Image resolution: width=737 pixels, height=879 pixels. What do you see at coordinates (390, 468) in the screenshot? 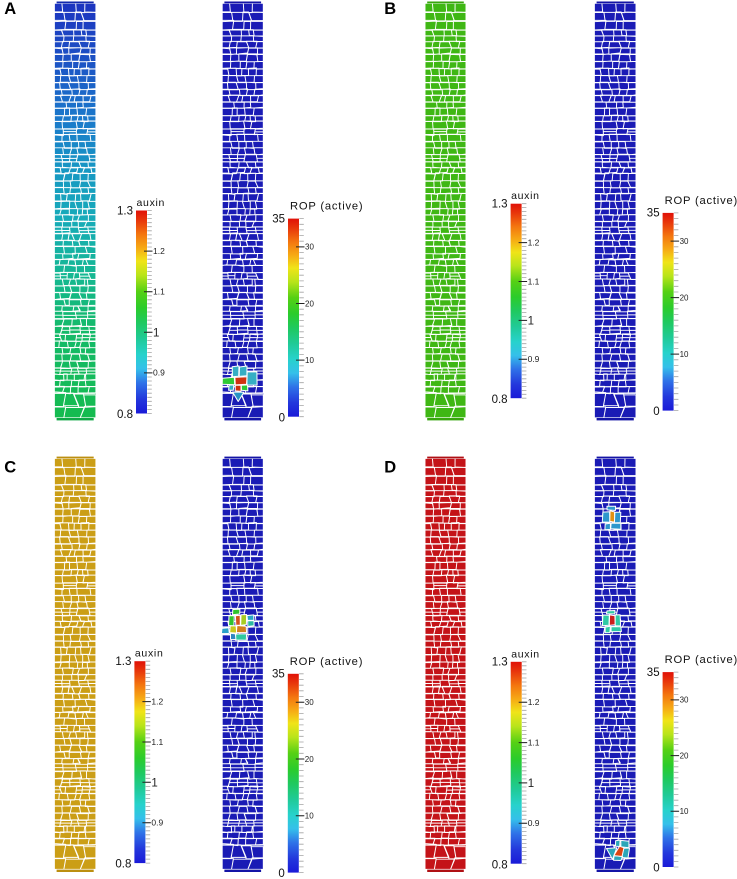
I see `svg-text: D` at bounding box center [390, 468].